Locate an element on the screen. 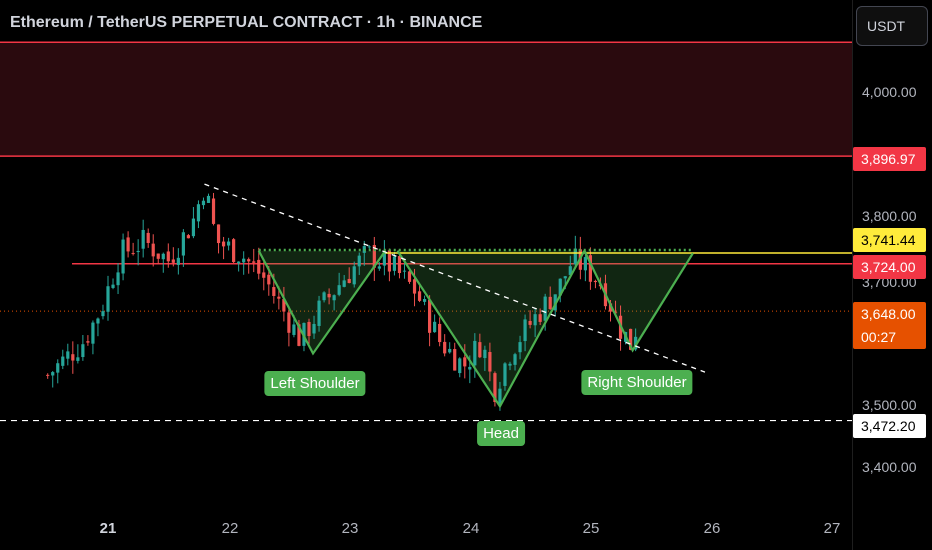  y-tick-label: 3,800.00 is located at coordinates (889, 216).